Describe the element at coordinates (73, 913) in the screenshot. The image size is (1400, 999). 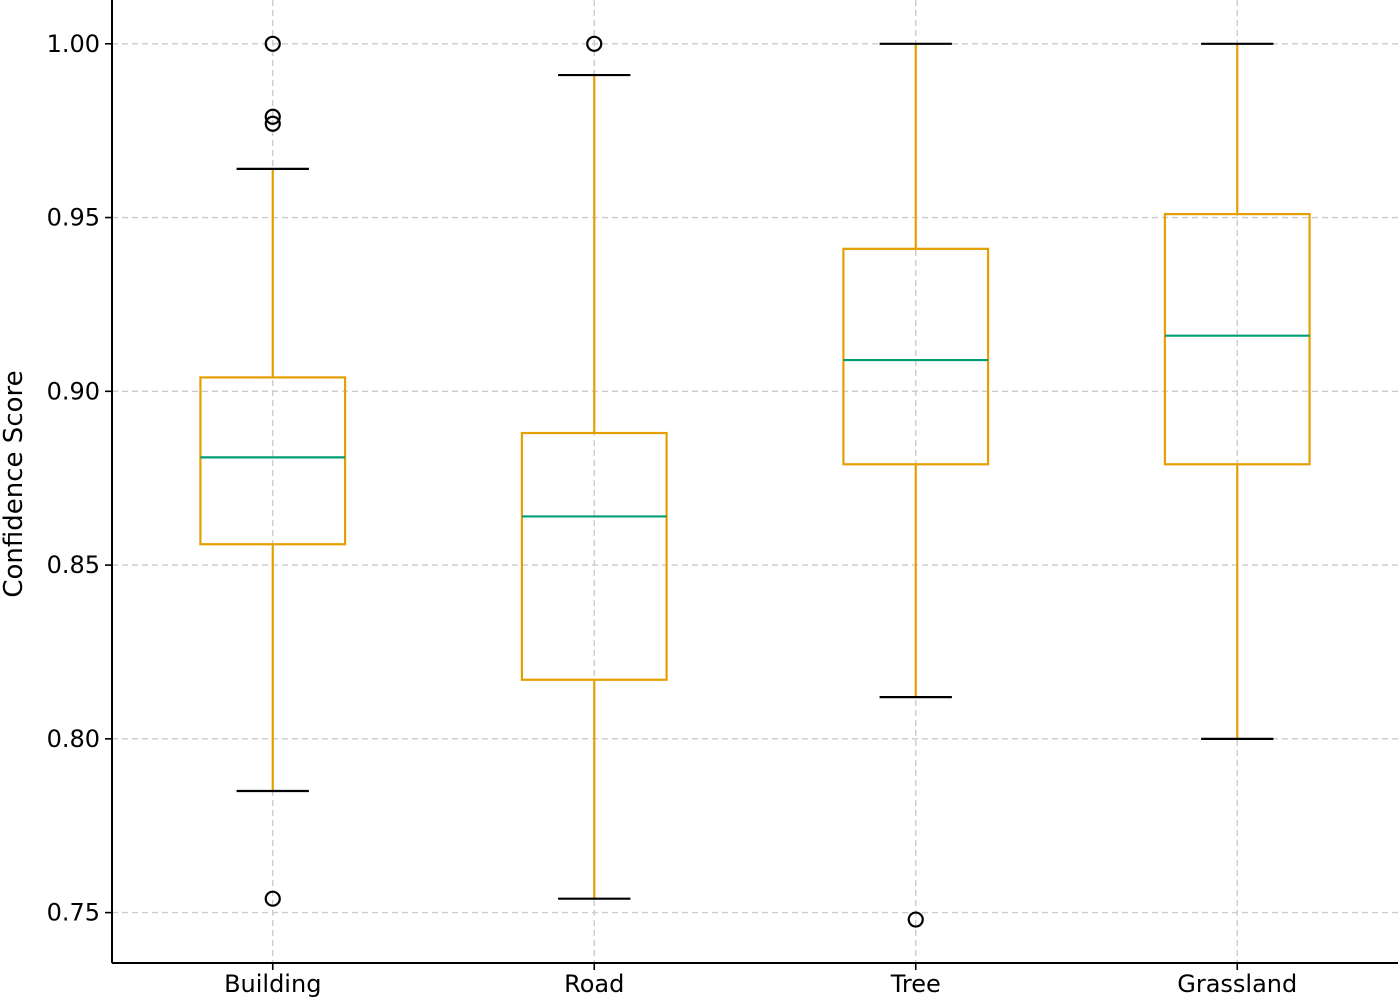
I see `y-tick-label: 0.75` at that location.